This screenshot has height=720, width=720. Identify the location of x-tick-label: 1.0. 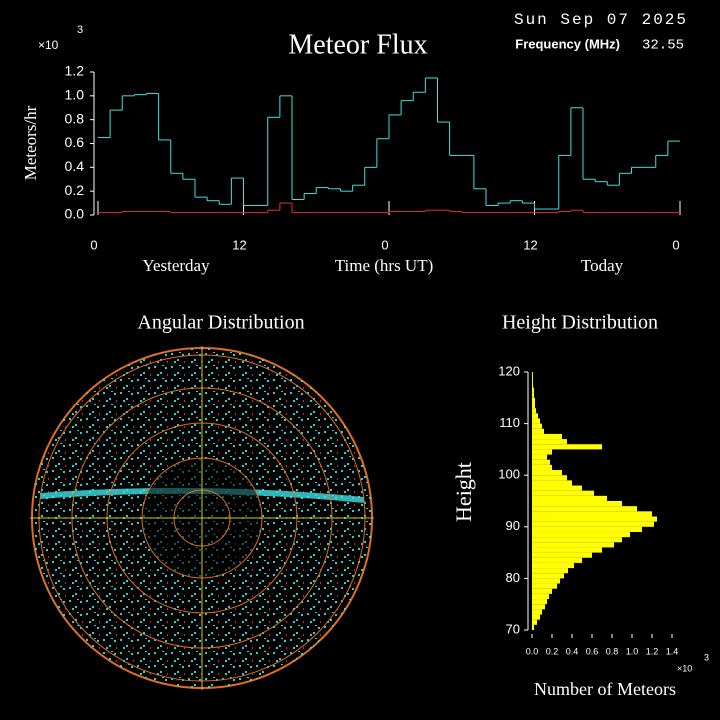
(632, 651).